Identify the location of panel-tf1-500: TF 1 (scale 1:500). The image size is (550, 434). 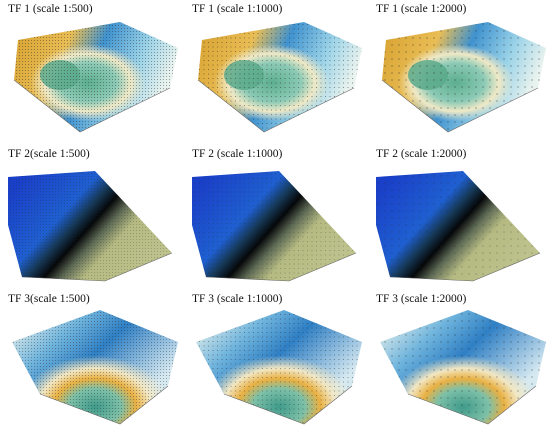
(90, 70).